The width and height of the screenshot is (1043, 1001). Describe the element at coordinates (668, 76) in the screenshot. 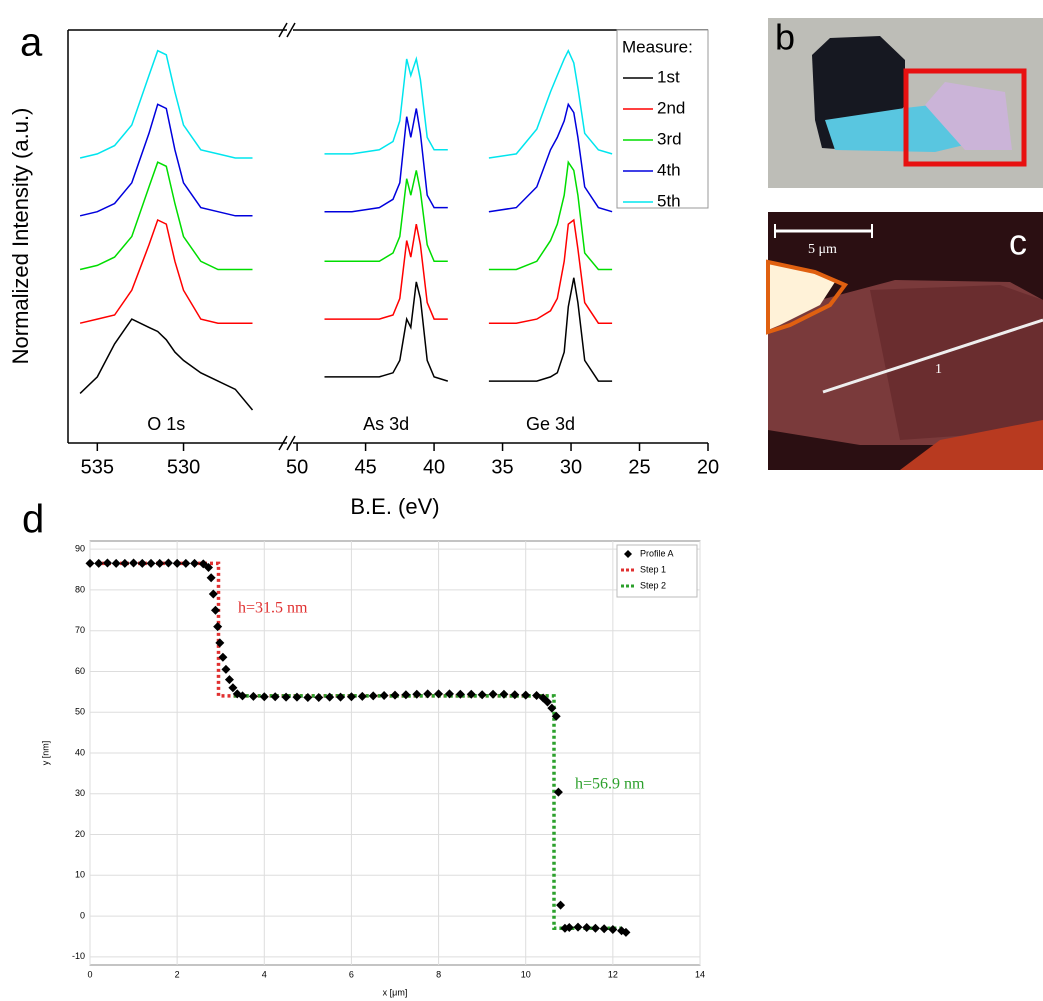

I see `legend-label: 1st` at that location.